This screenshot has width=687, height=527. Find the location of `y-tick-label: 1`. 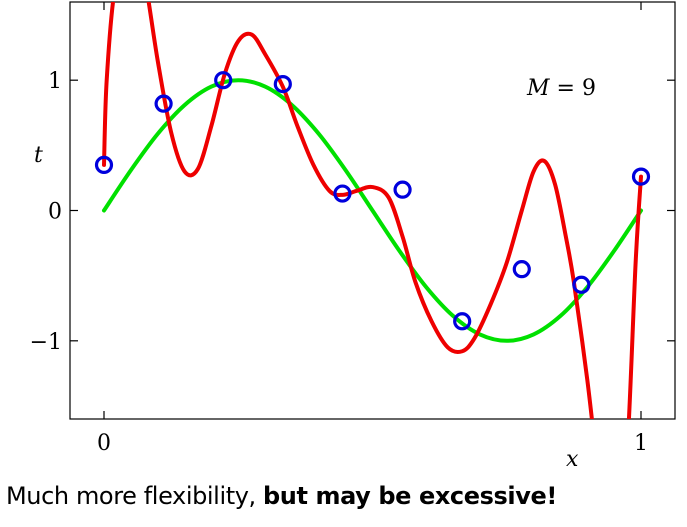

y-tick-label: 1 is located at coordinates (55, 81).